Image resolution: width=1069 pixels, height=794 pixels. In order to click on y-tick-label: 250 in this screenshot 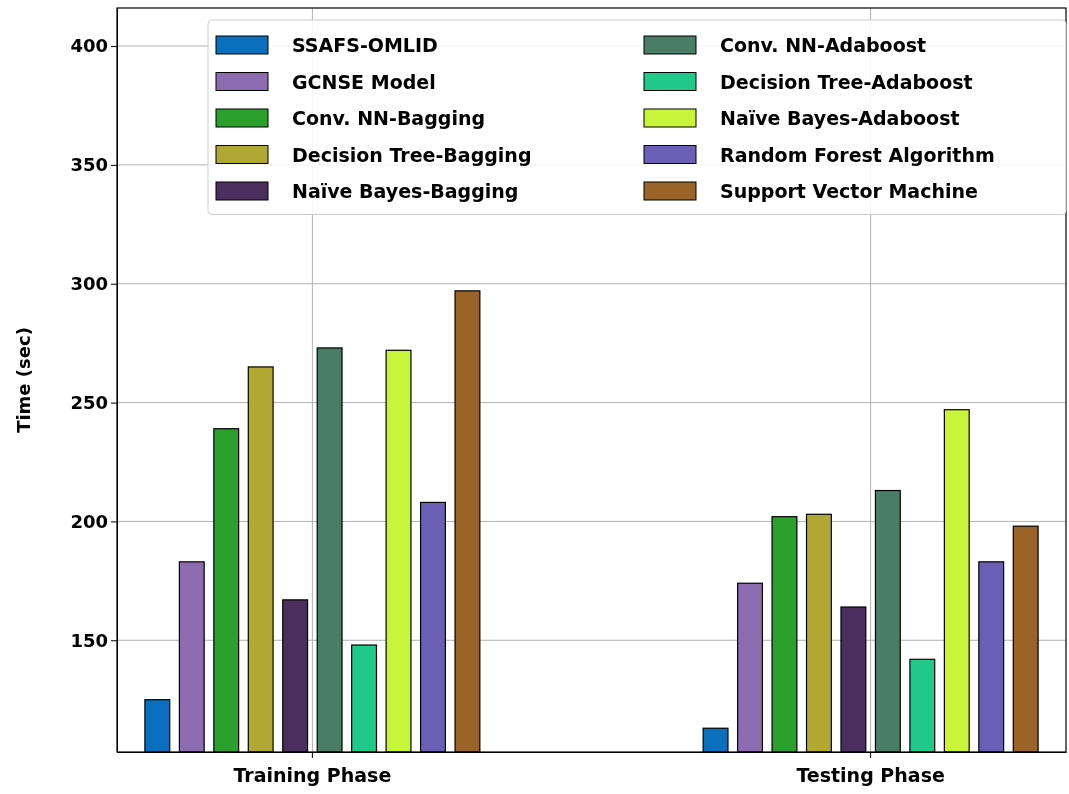, I will do `click(89, 402)`.